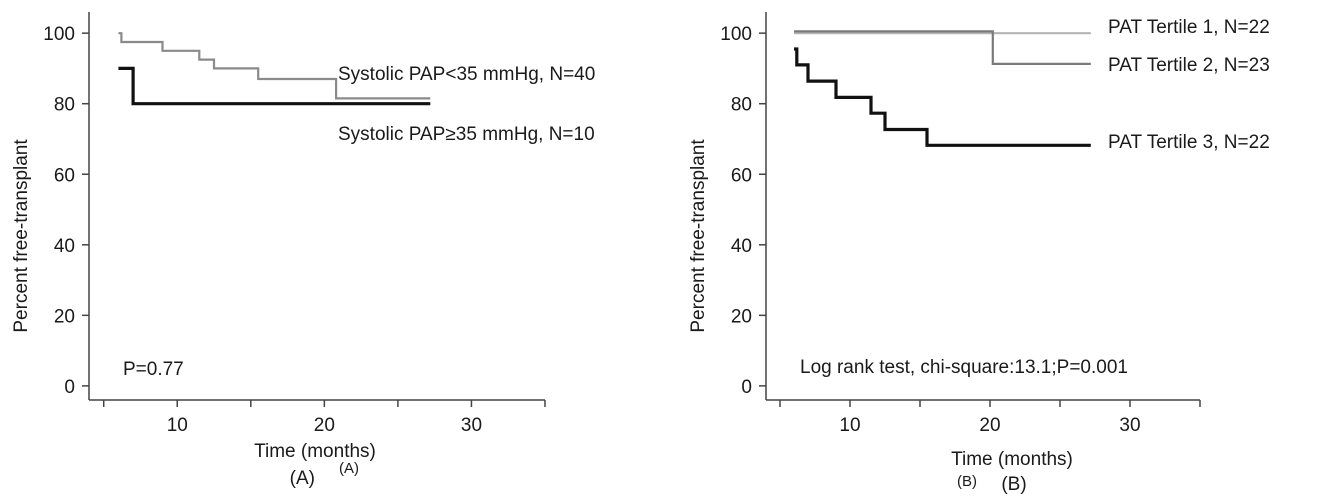 The image size is (1332, 497). What do you see at coordinates (1189, 65) in the screenshot?
I see `panel-b-legend-tertile-2: PAT Tertile 2, N=23` at bounding box center [1189, 65].